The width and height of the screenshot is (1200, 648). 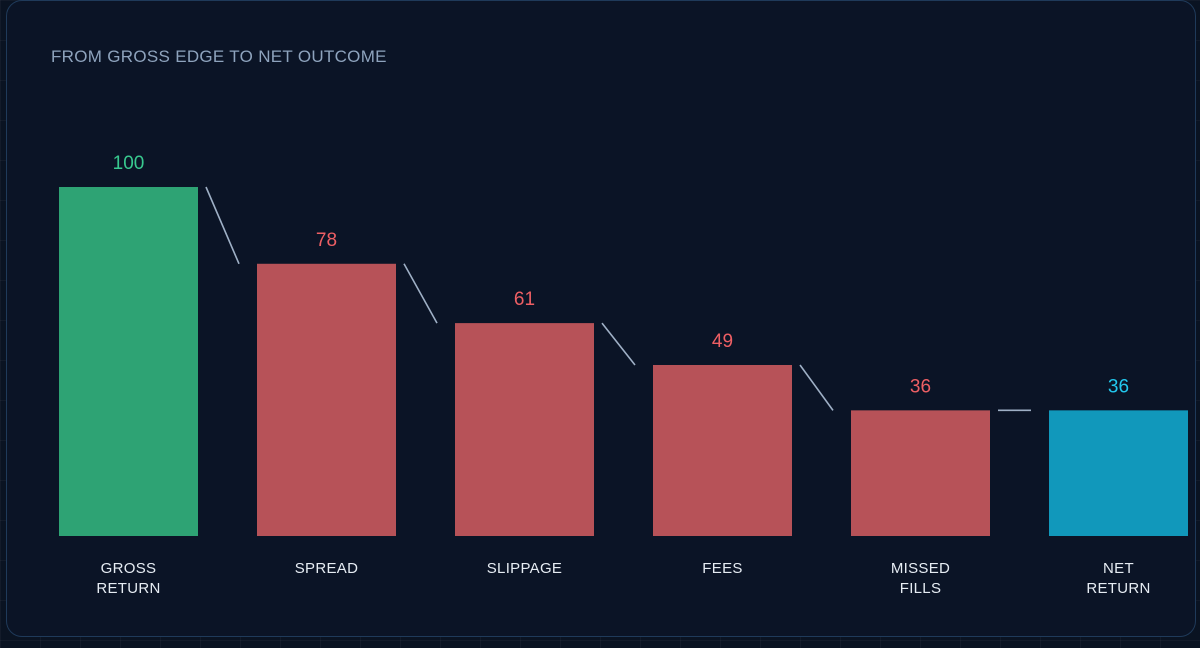 I want to click on category-label-3: FEES, so click(x=722, y=568).